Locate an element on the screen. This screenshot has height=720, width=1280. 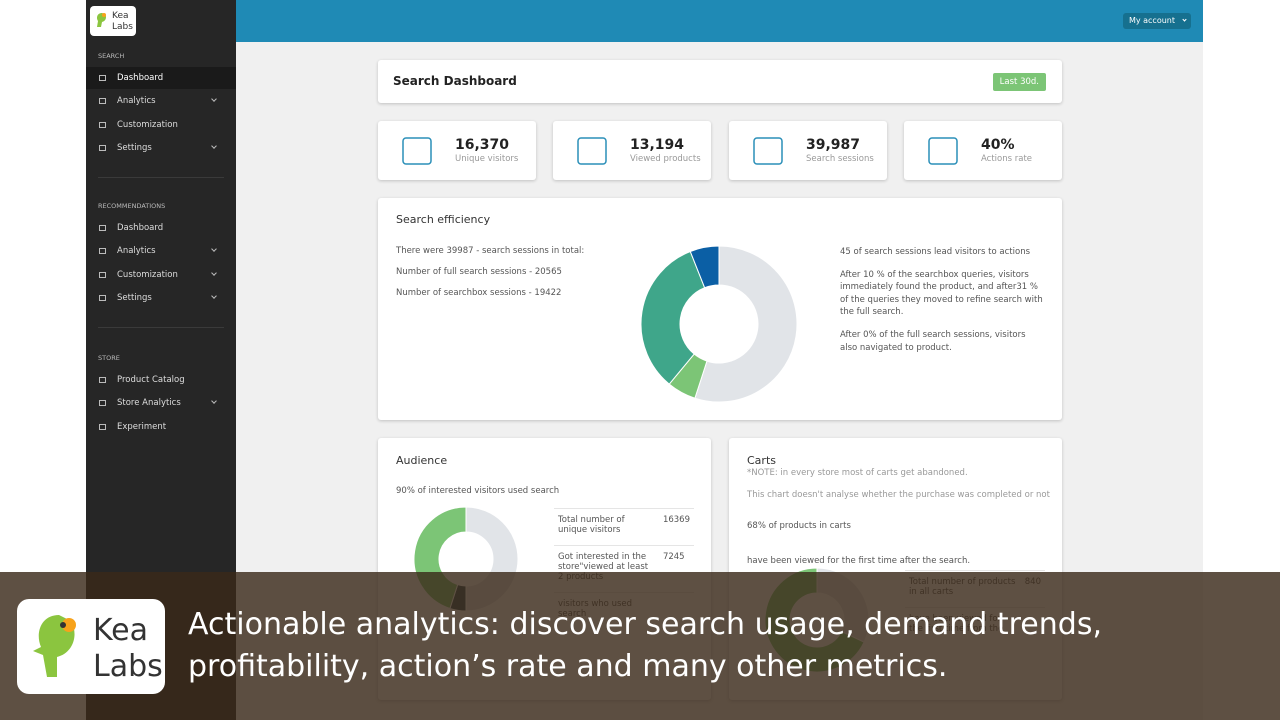
account-menu: My account is located at coordinates (1156, 21).